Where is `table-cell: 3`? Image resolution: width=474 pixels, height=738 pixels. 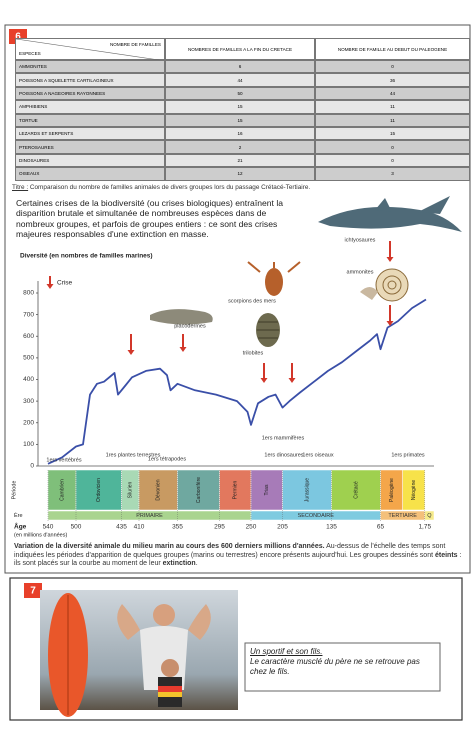
table-cell: 3 is located at coordinates (392, 174).